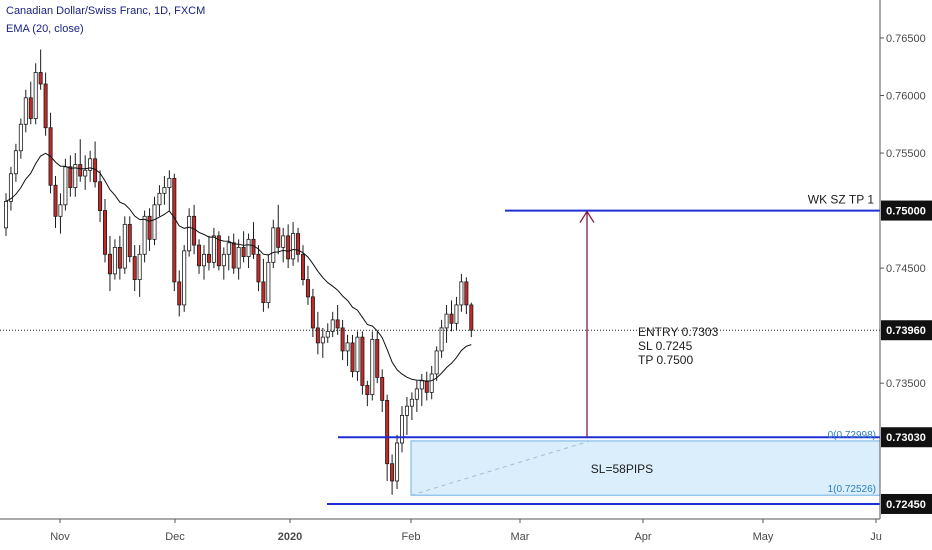  What do you see at coordinates (665, 346) in the screenshot?
I see `entry-note-line: SL 0.7245` at bounding box center [665, 346].